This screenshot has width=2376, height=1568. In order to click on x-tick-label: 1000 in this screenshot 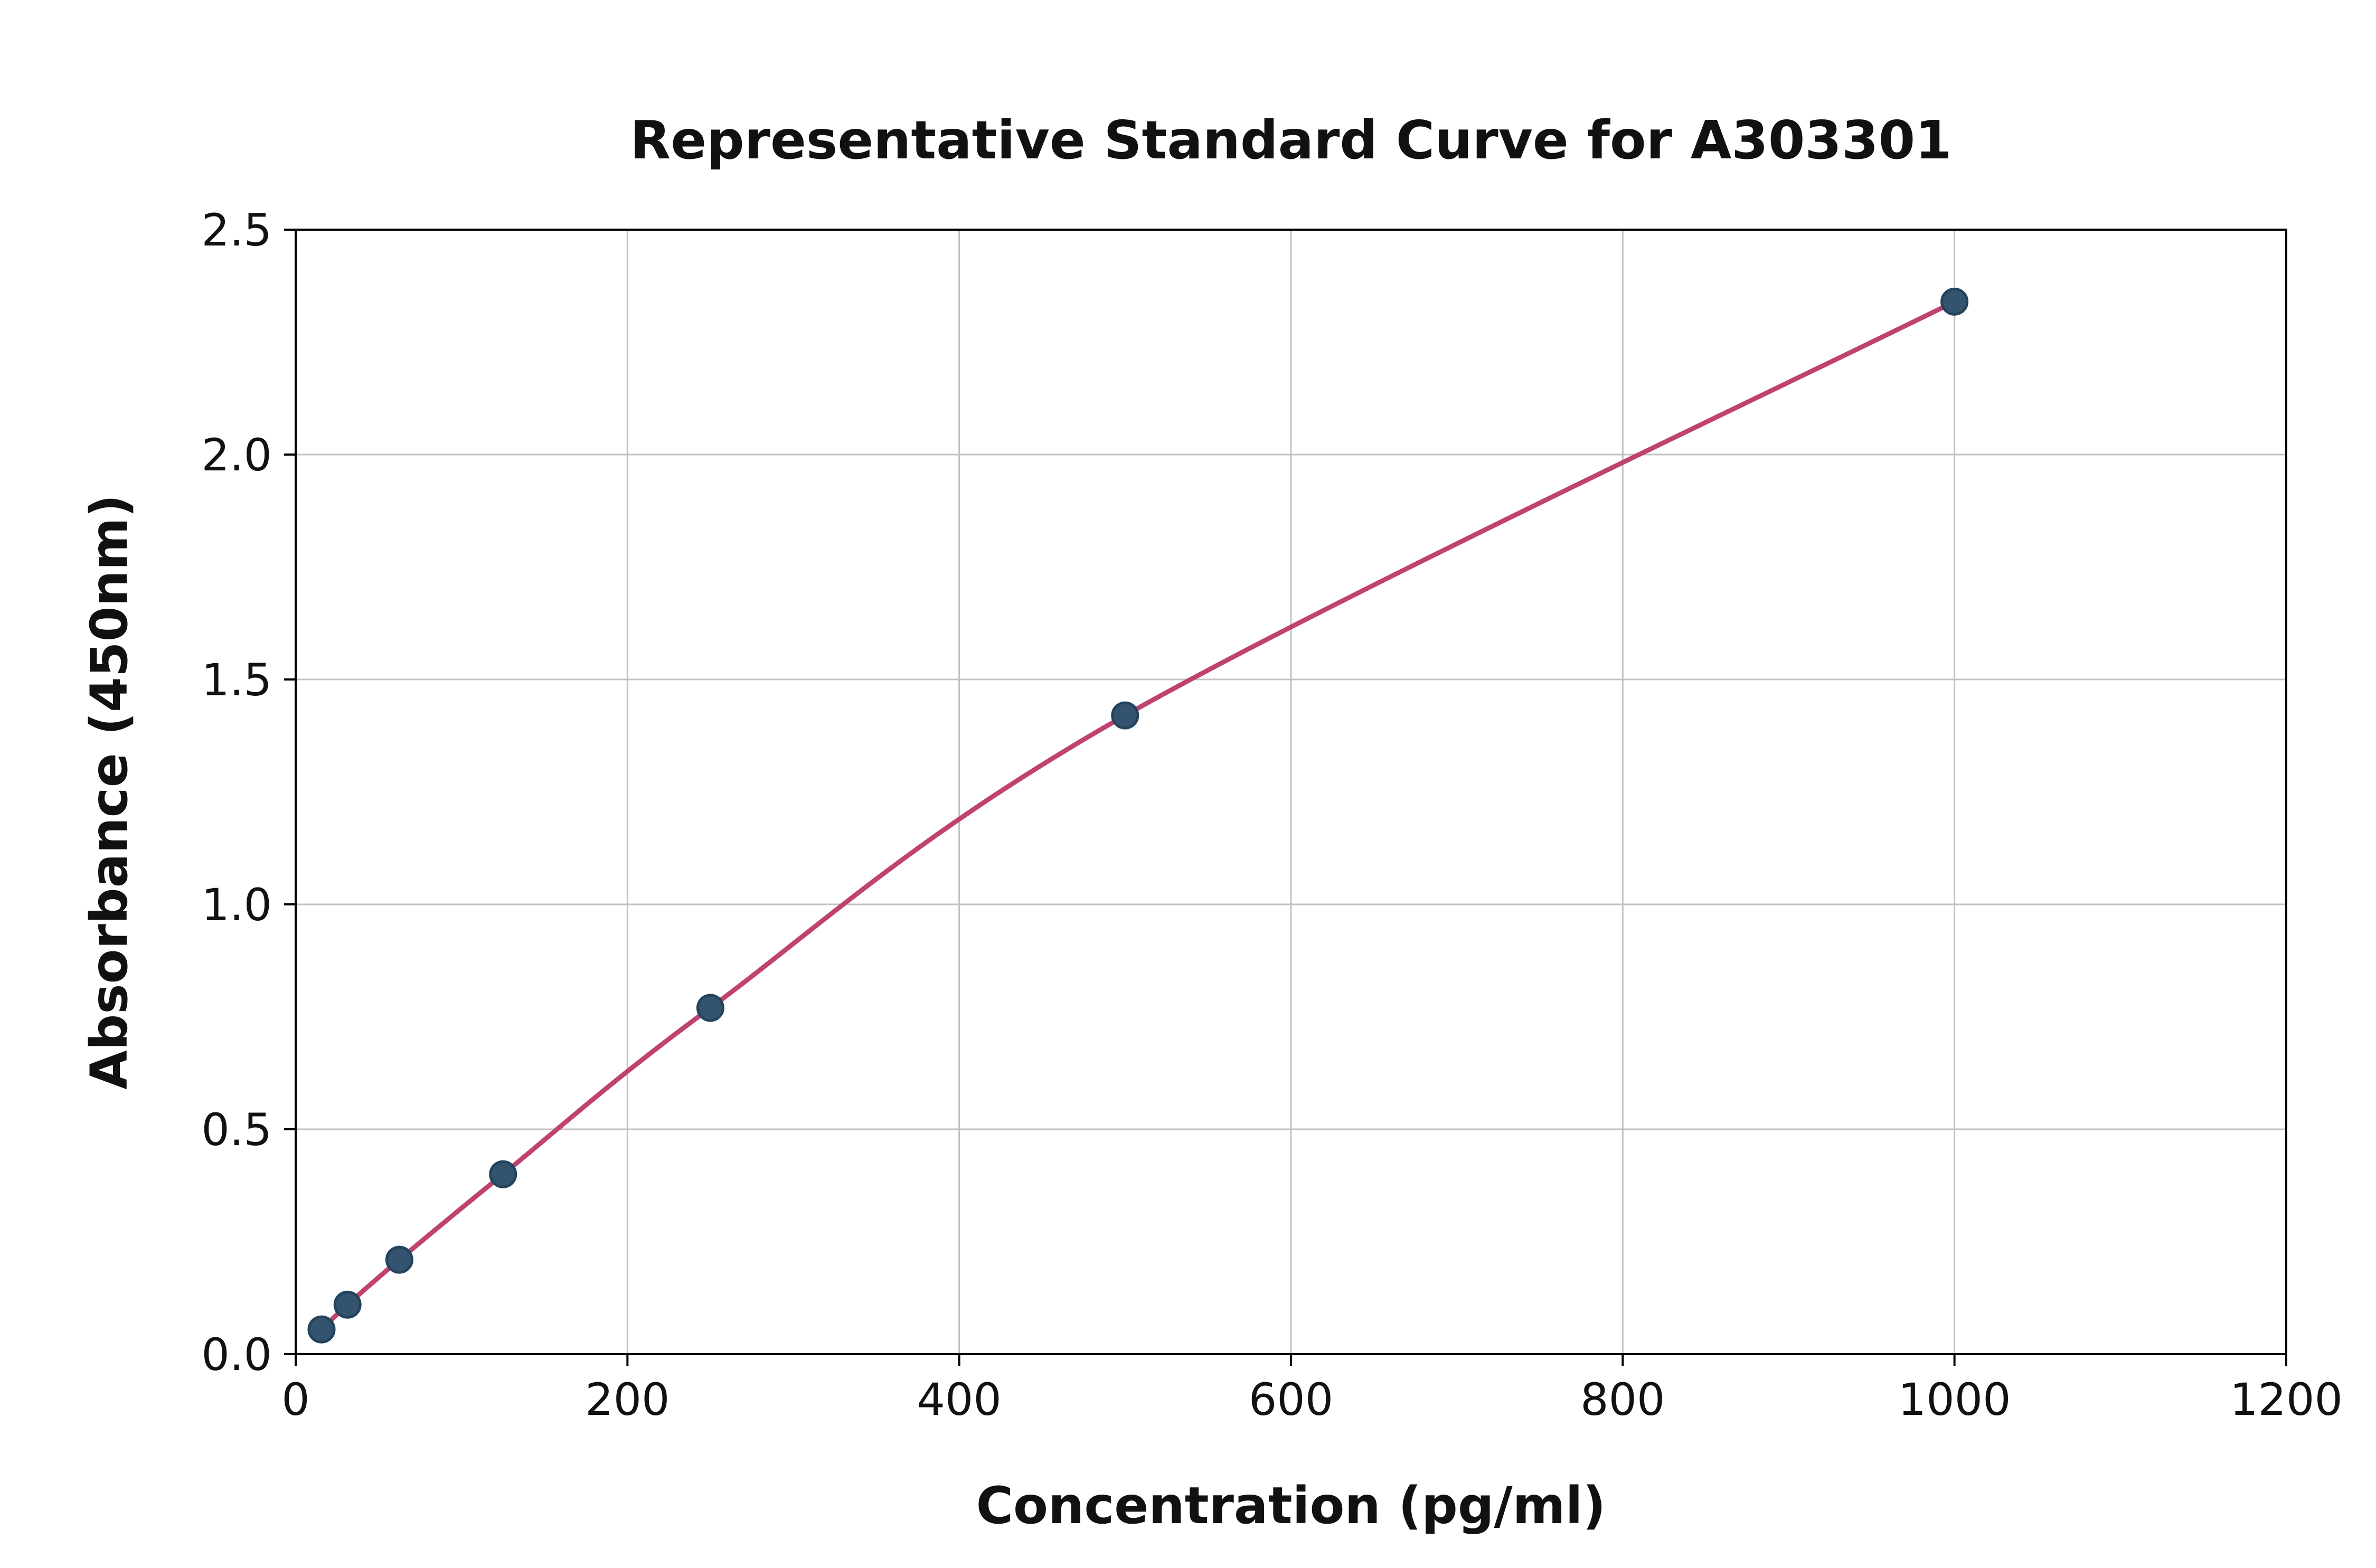, I will do `click(1955, 1399)`.